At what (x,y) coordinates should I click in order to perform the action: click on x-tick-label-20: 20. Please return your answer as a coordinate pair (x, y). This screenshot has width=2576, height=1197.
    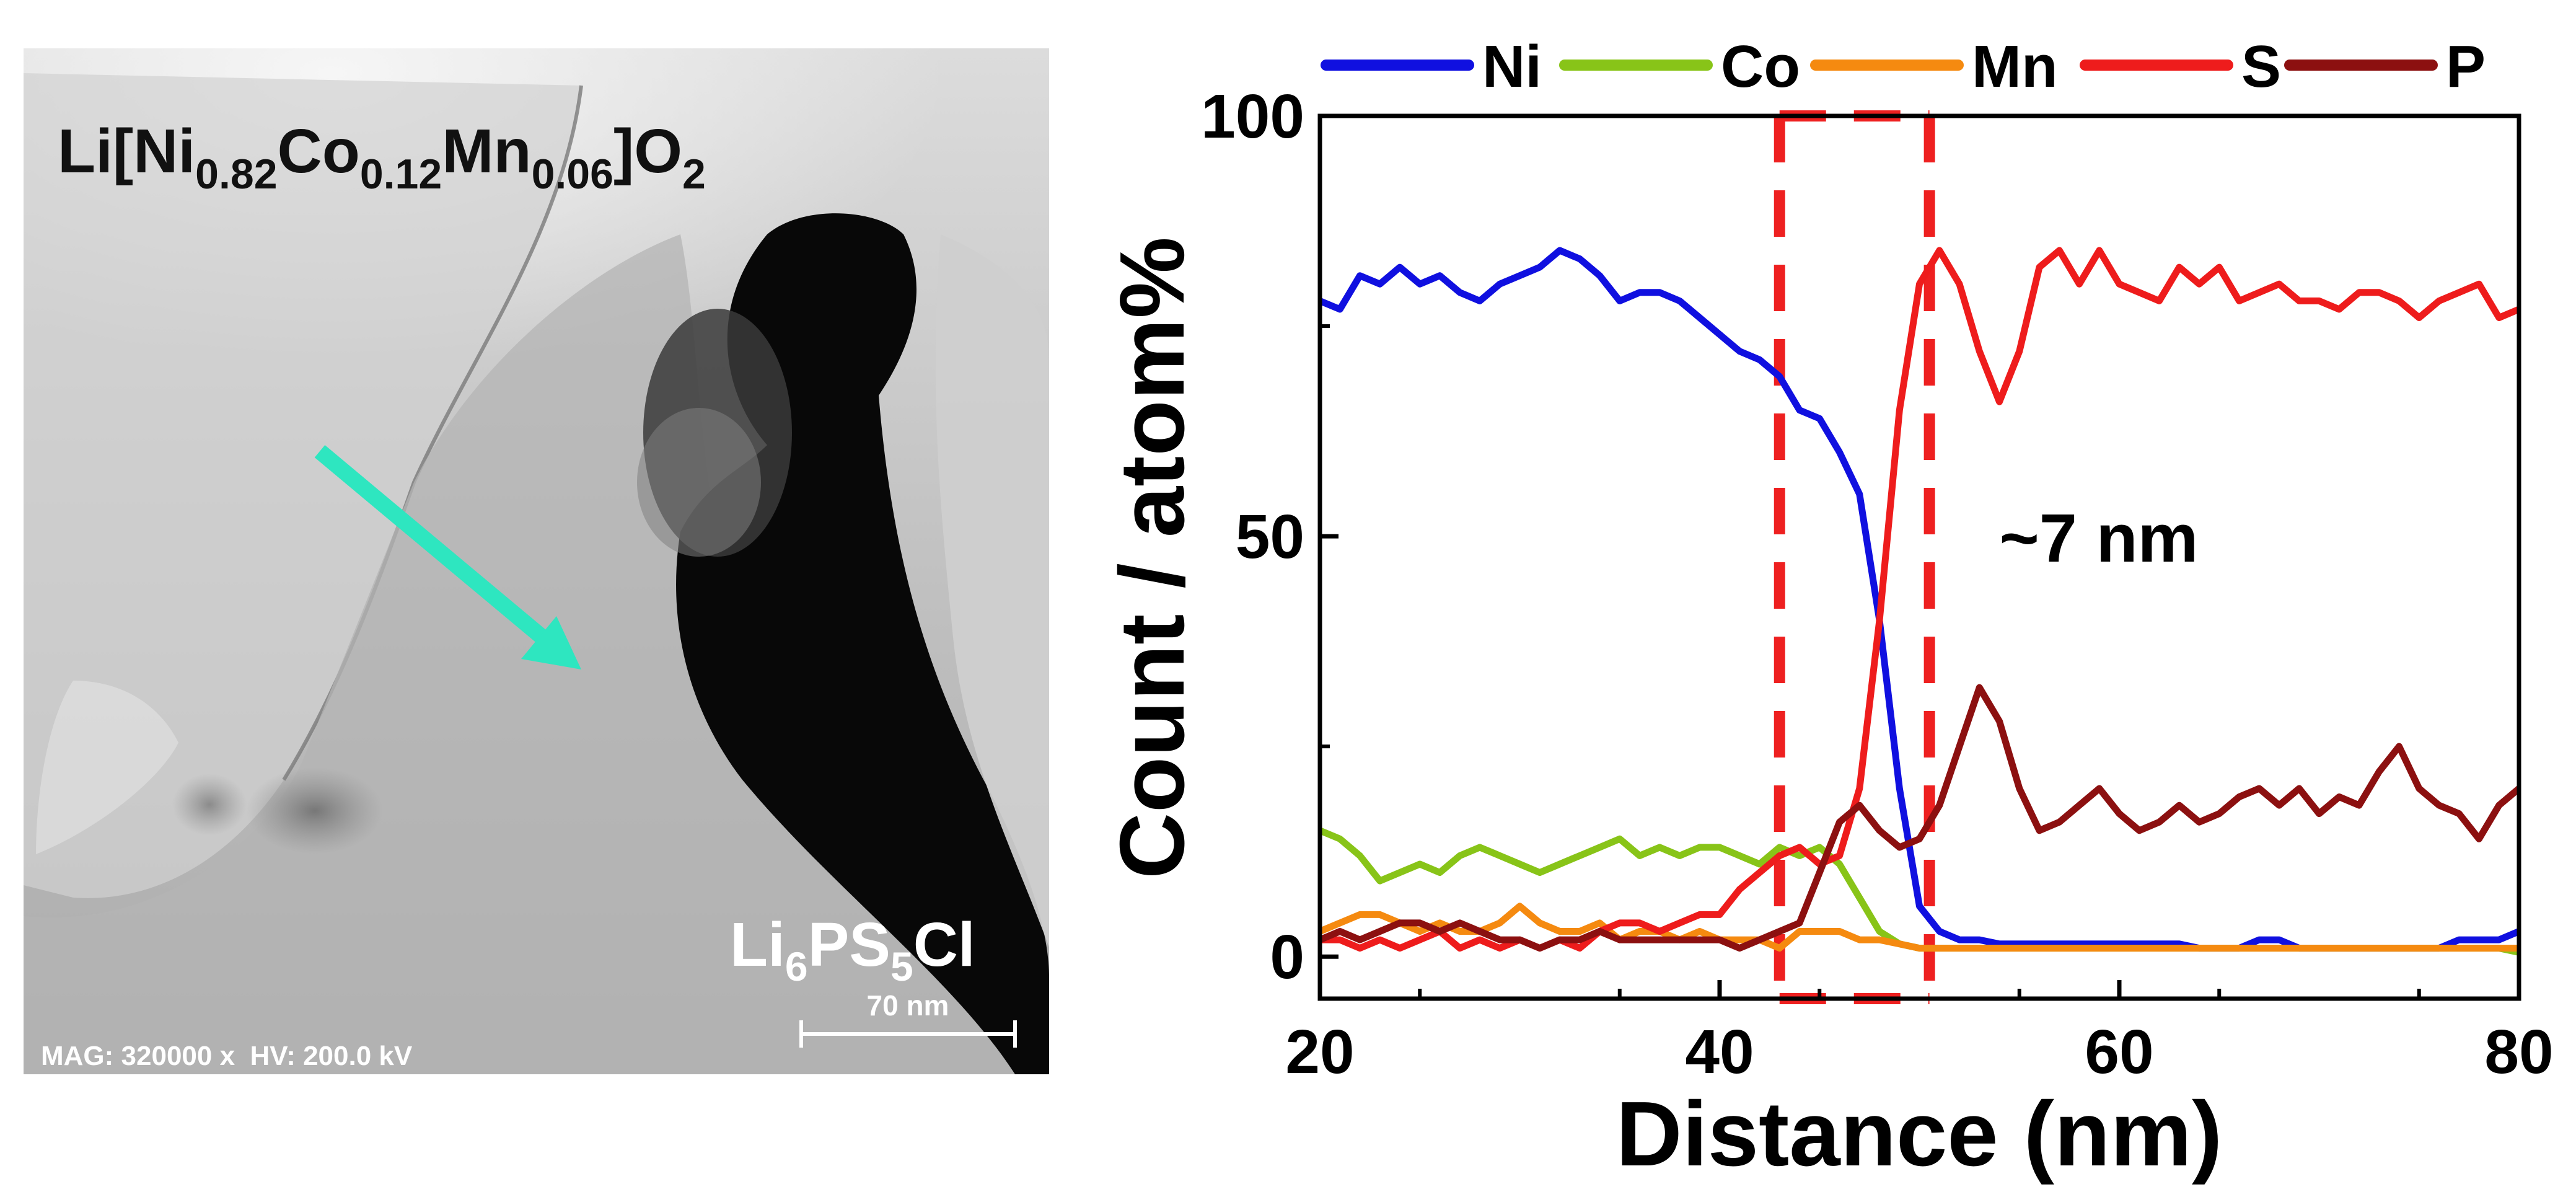
    Looking at the image, I should click on (1319, 1052).